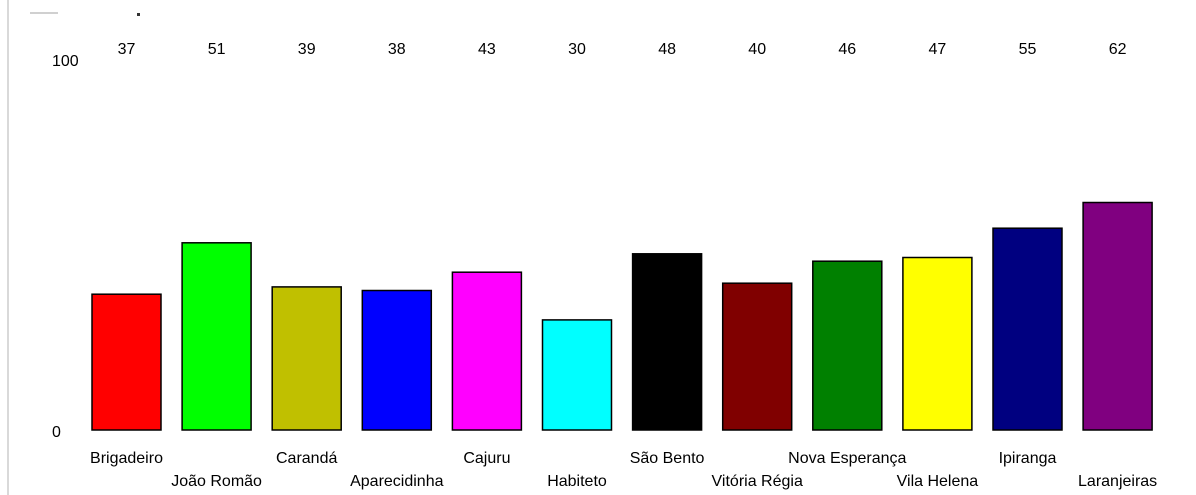 The height and width of the screenshot is (495, 1196). Describe the element at coordinates (938, 49) in the screenshot. I see `value-label-9: 47` at that location.